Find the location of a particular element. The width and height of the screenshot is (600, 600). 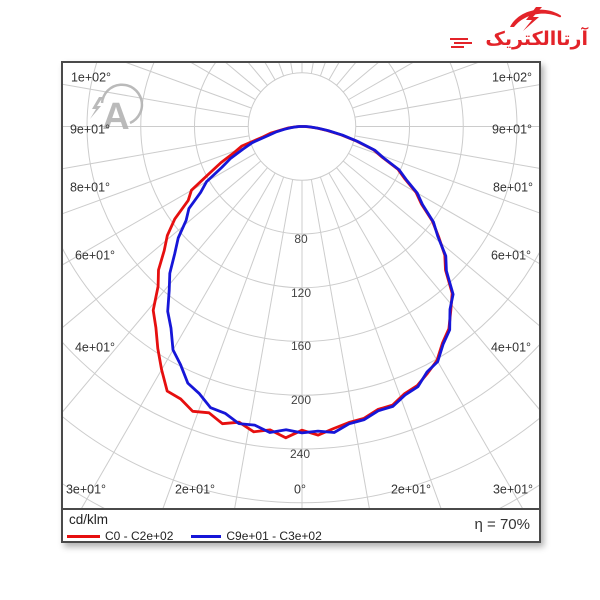

unit-label: cd/klm is located at coordinates (89, 519).